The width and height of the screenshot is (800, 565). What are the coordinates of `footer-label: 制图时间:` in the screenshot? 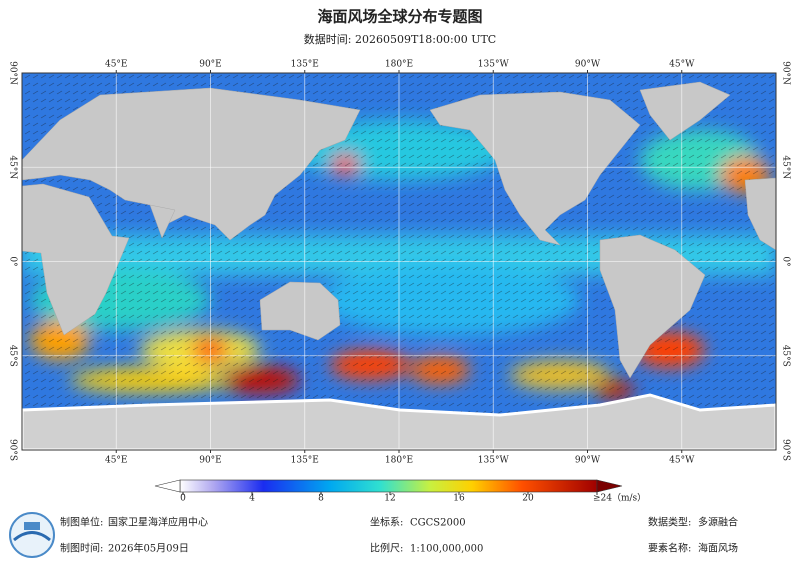 It's located at (81, 548).